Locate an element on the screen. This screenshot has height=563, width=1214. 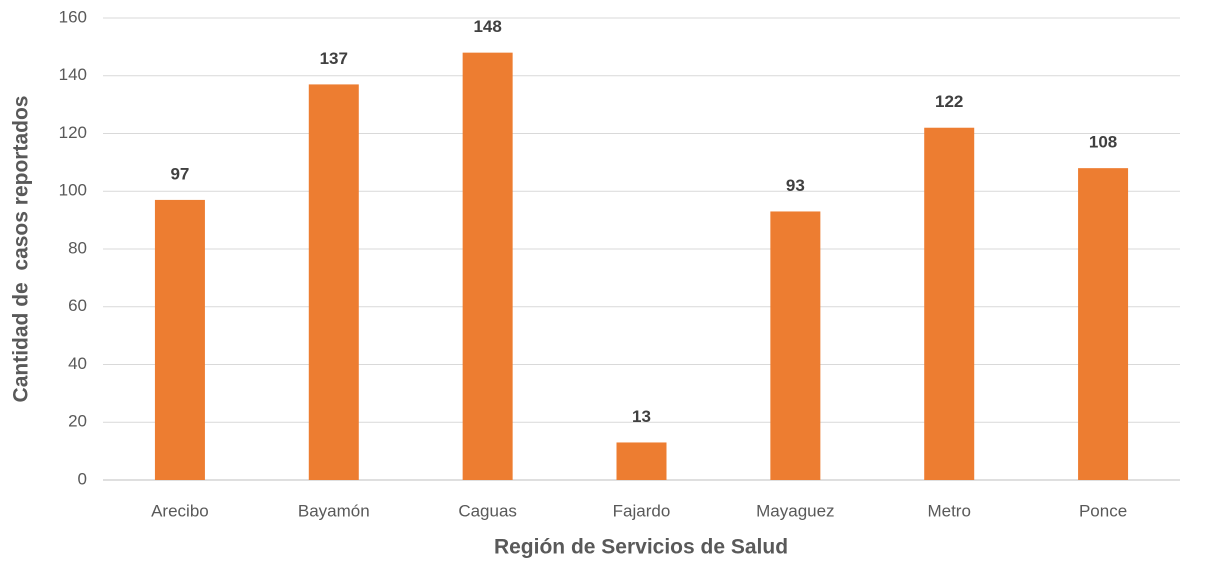
y-tick-label: 140 is located at coordinates (73, 74).